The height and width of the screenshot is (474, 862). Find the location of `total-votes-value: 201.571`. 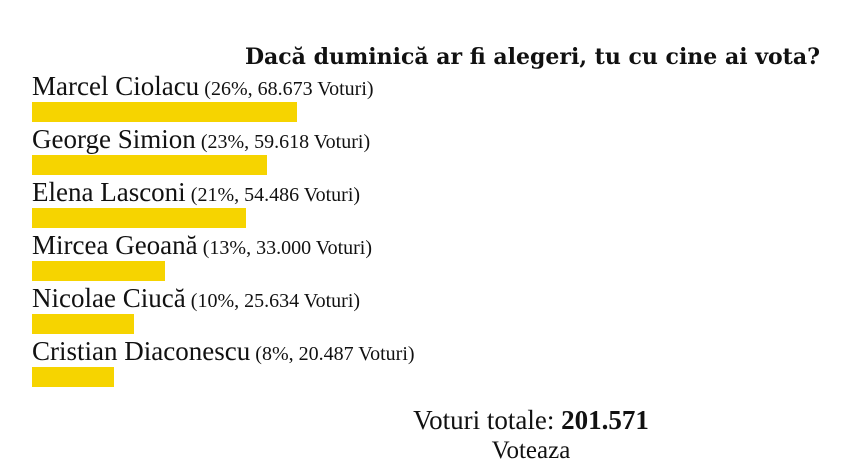

total-votes-value: 201.571 is located at coordinates (605, 420).